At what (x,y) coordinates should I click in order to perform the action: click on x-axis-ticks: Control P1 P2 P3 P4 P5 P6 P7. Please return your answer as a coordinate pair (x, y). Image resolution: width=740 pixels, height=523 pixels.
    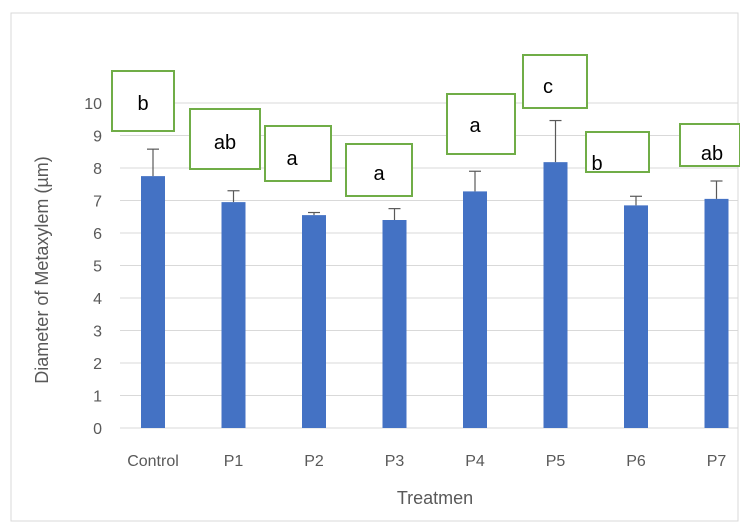
    Looking at the image, I should click on (426, 461).